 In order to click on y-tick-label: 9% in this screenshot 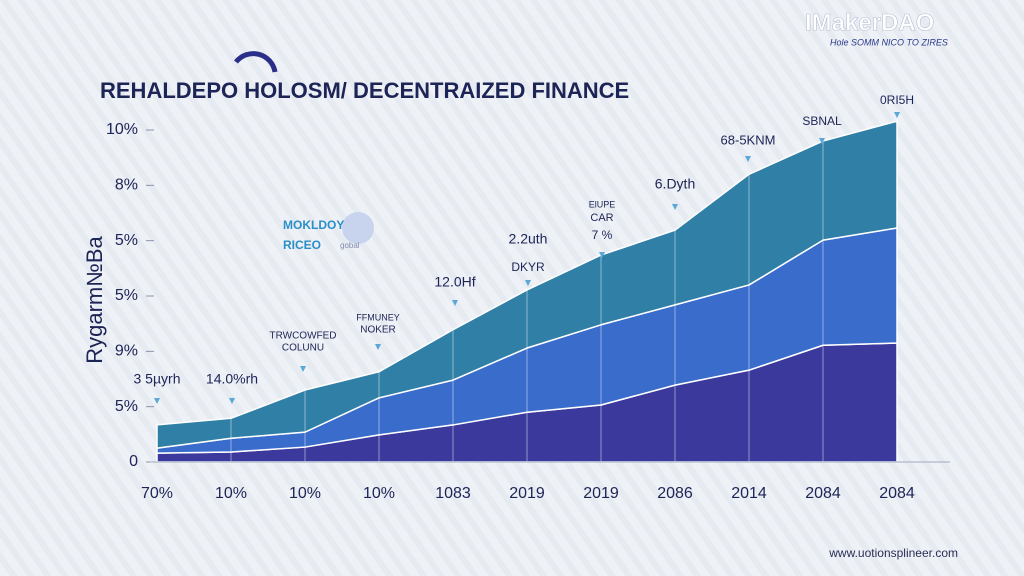, I will do `click(126, 351)`.